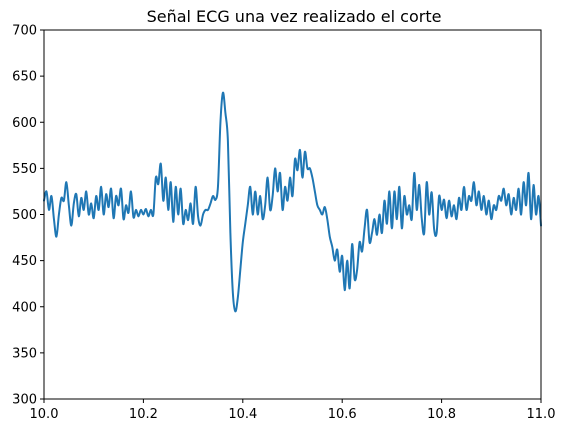 The height and width of the screenshot is (426, 561). I want to click on x-tick-label: 11.0, so click(541, 414).